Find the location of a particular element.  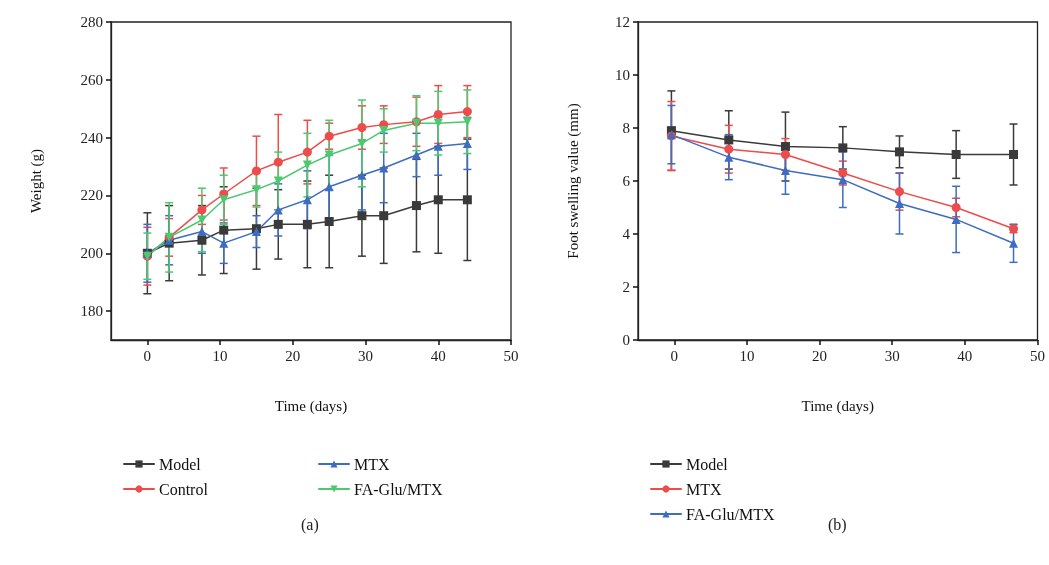

y-tick-label: 260 is located at coordinates (91, 79).